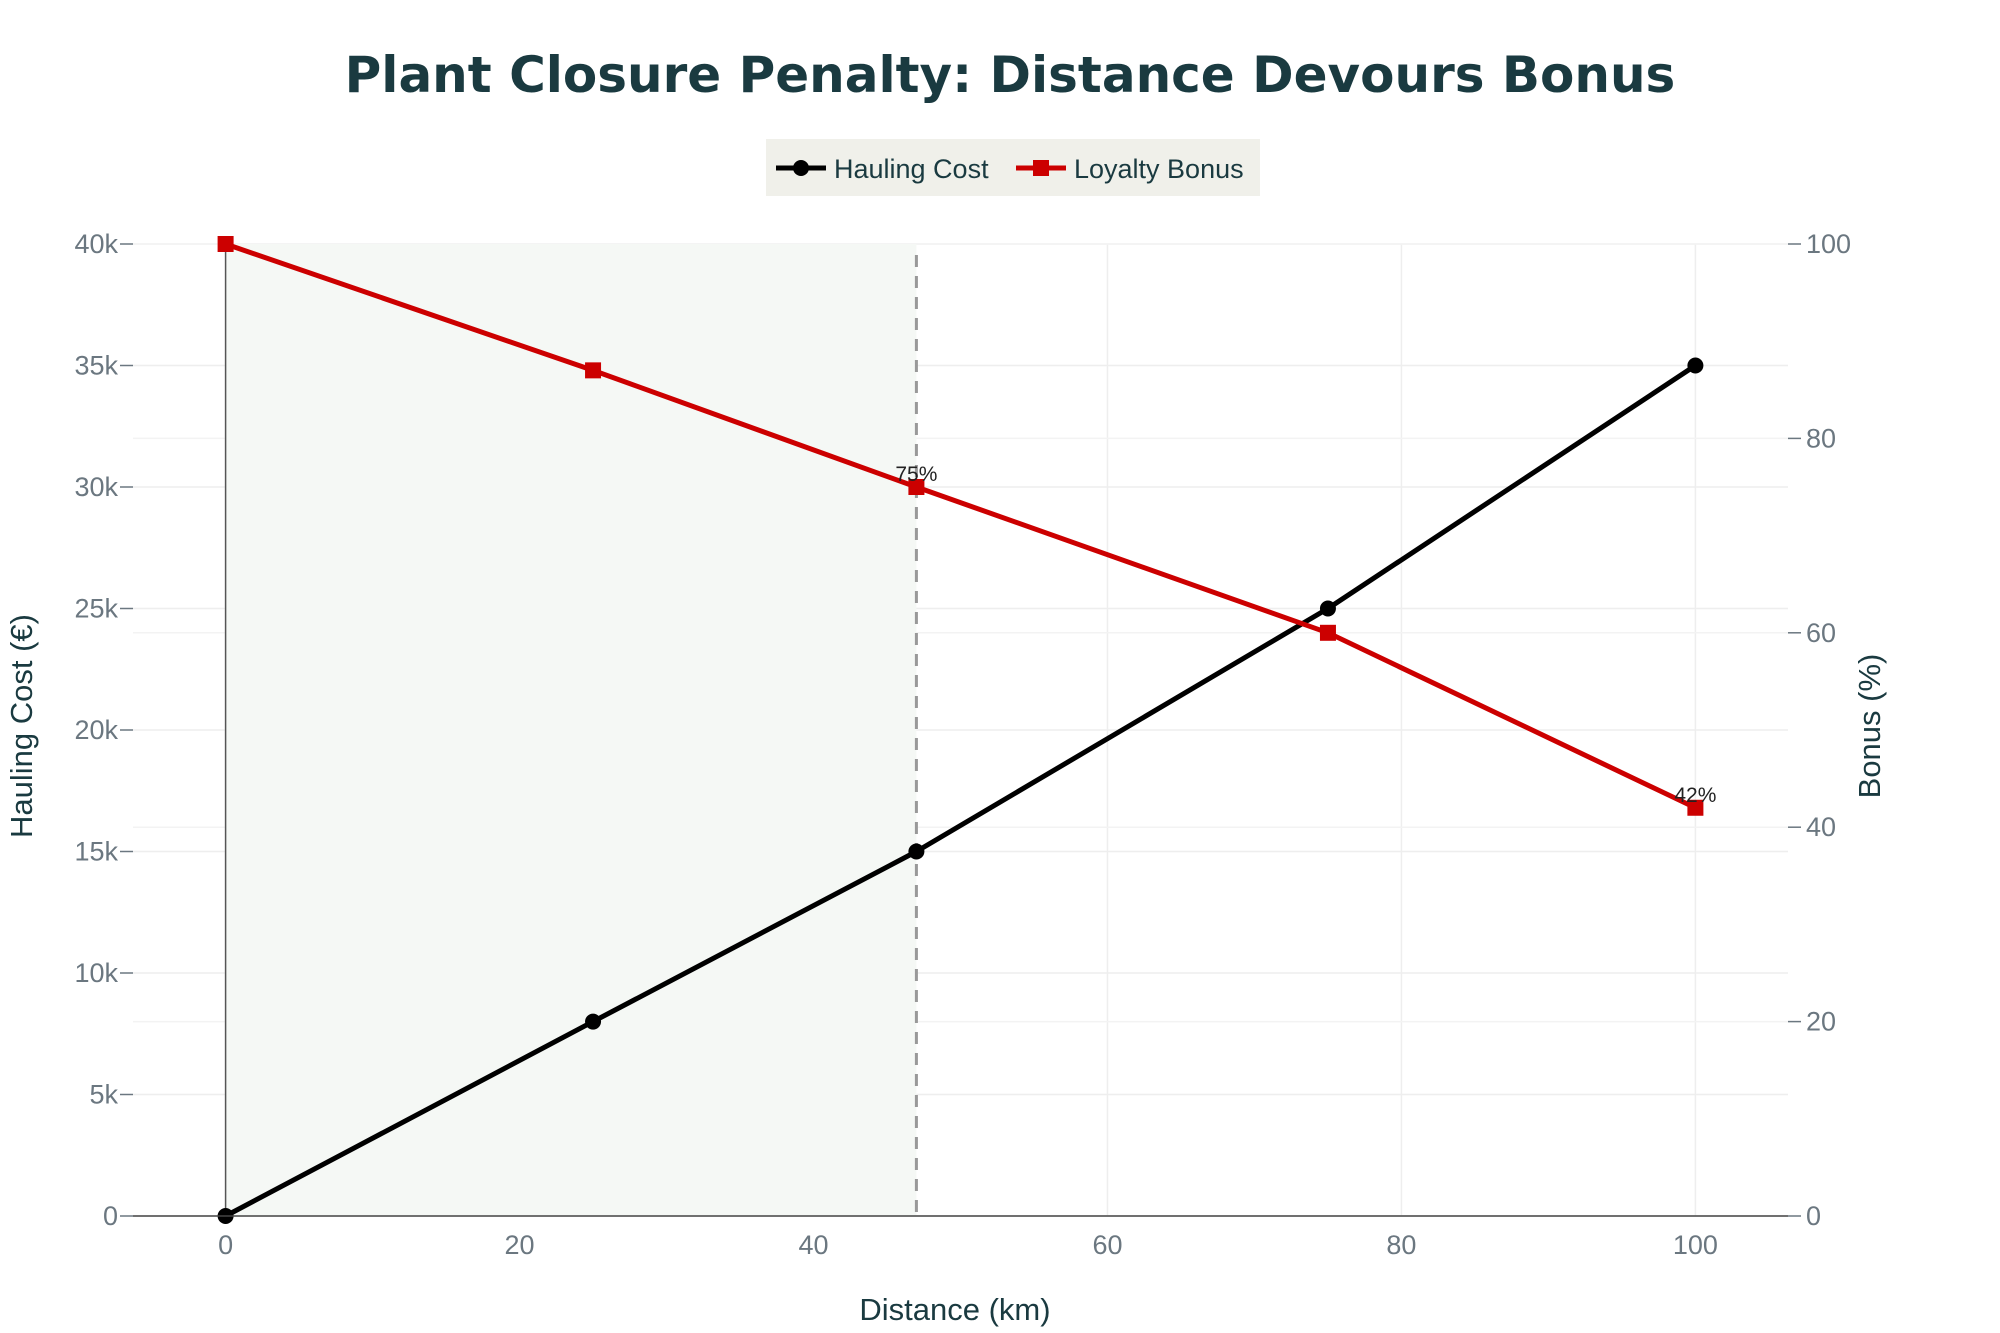  What do you see at coordinates (96, 366) in the screenshot?
I see `y-left-tick-label: 35k` at bounding box center [96, 366].